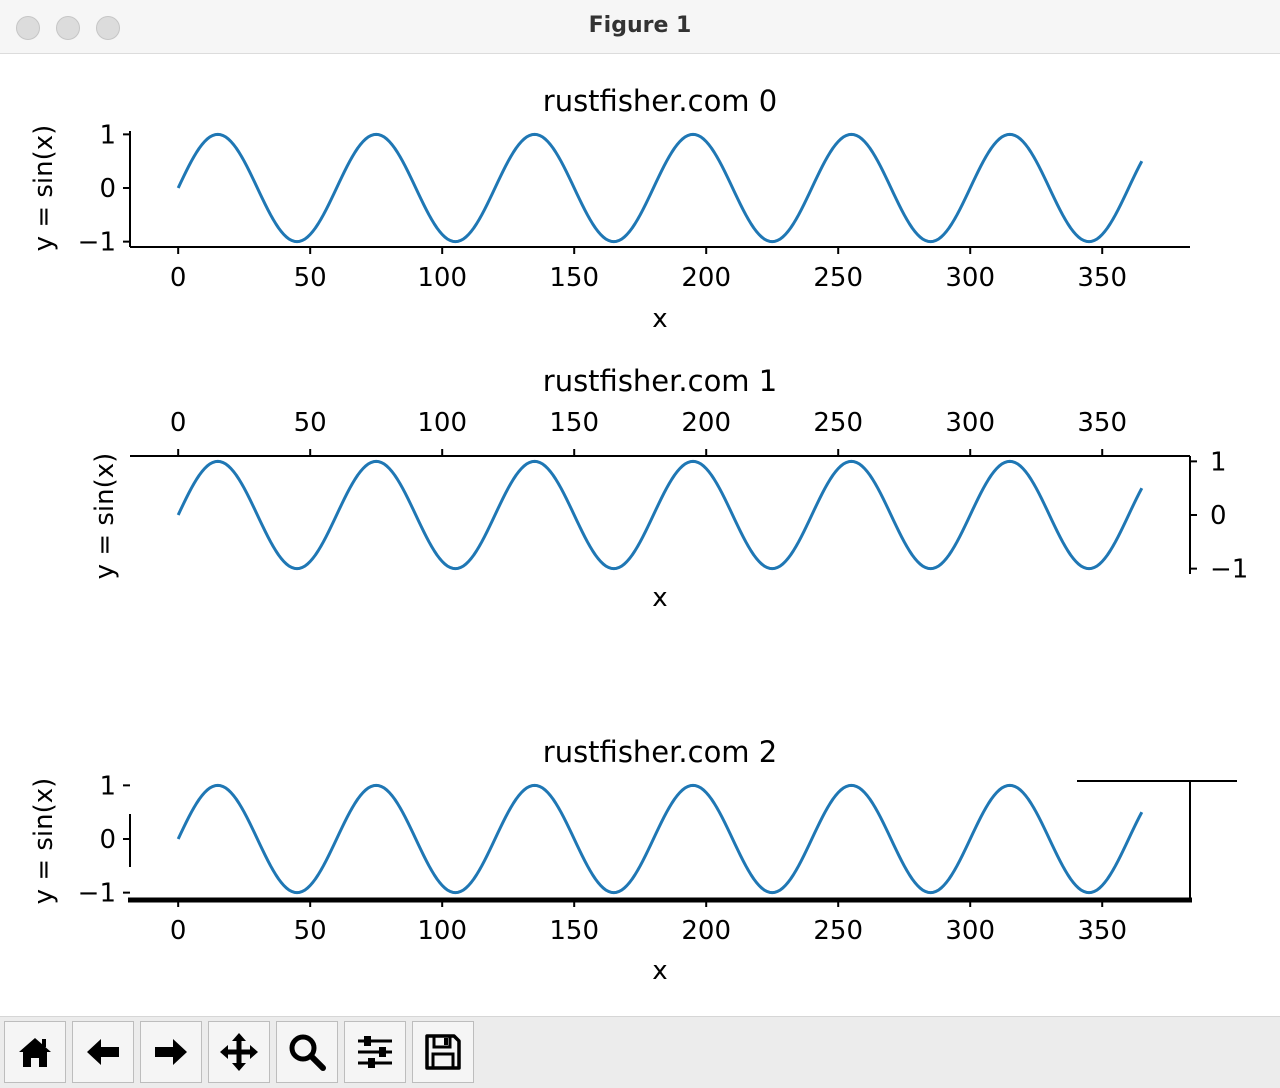 Image resolution: width=1280 pixels, height=1088 pixels. What do you see at coordinates (108, 28) in the screenshot?
I see `zoom-window-button` at bounding box center [108, 28].